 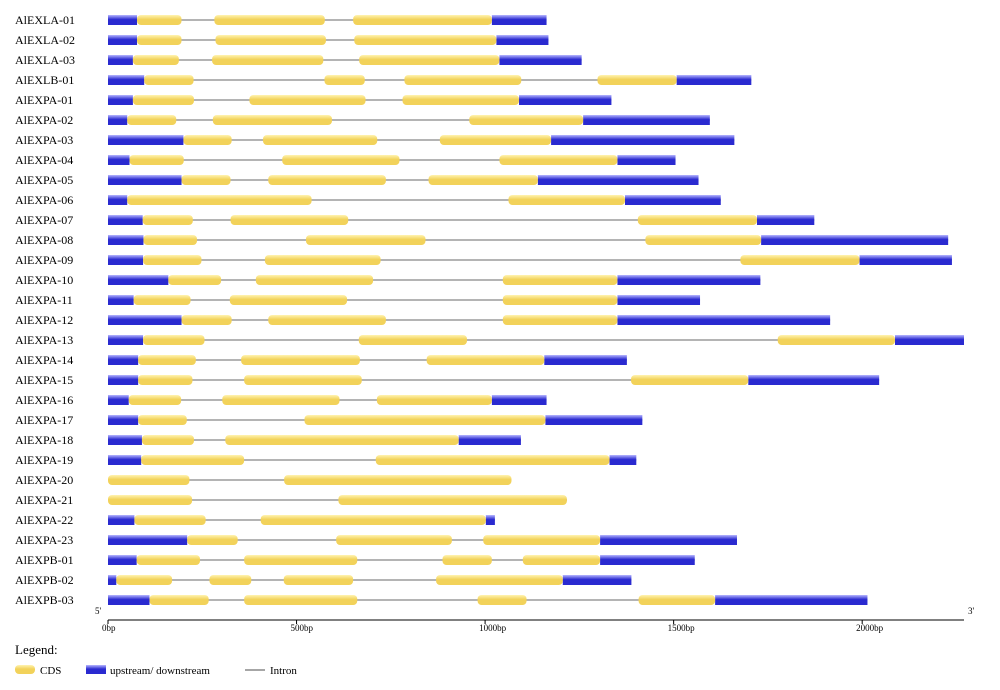 I want to click on gene-row: AlEXPA-08, so click(x=482, y=240).